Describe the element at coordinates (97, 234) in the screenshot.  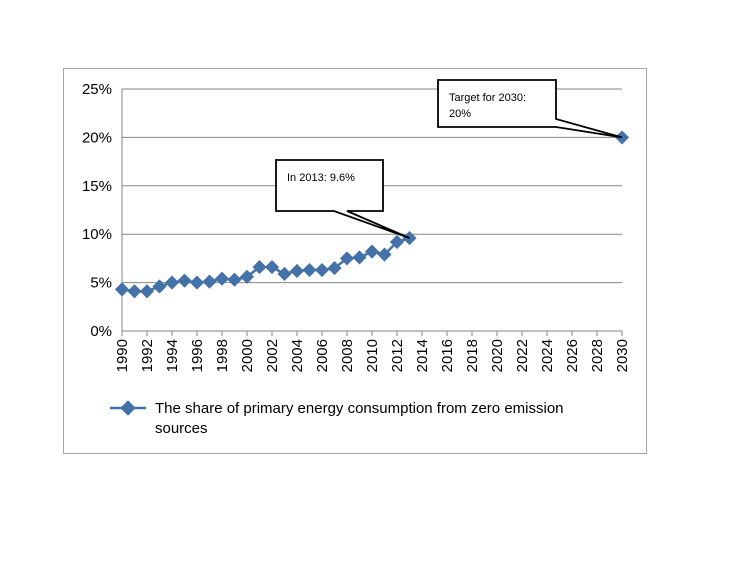
I see `y-tick-label: 10%` at that location.